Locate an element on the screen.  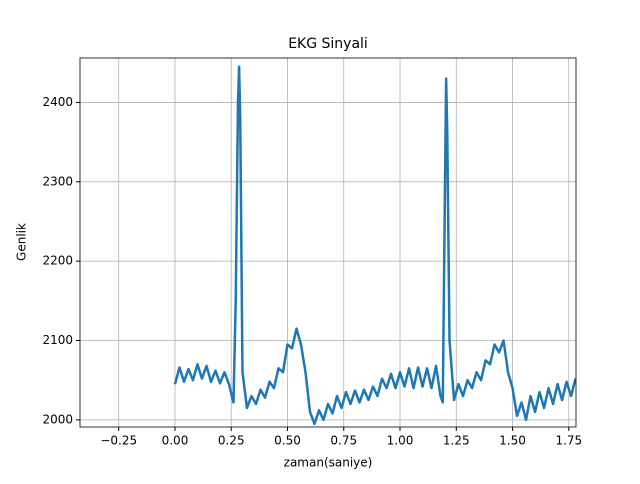
x-axis-label: zaman(saniye) is located at coordinates (328, 463).